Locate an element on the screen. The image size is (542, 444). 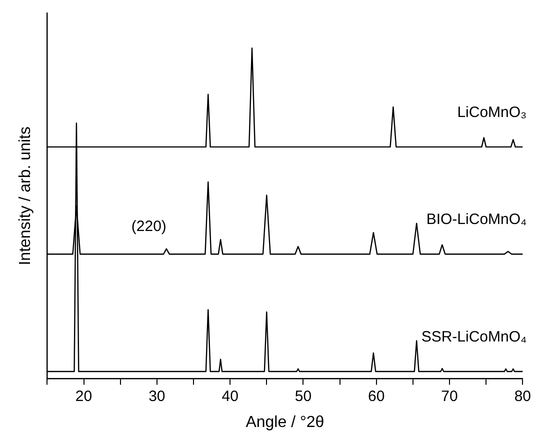
series-label: BIO-LiCoMnO₄ is located at coordinates (476, 219).